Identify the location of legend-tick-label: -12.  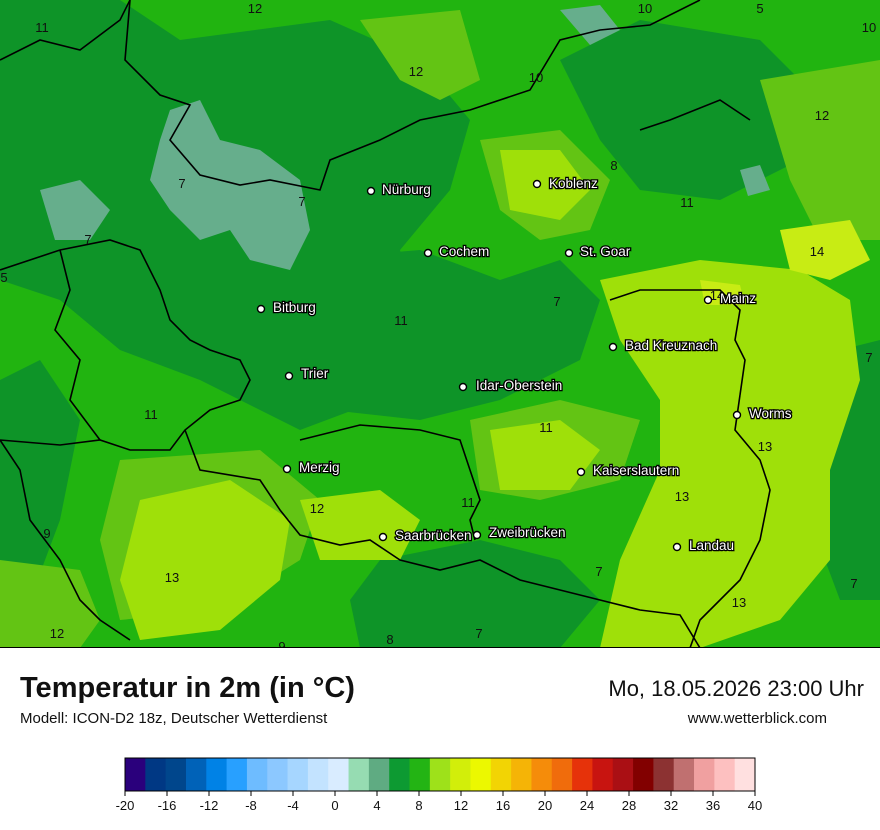
(209, 805).